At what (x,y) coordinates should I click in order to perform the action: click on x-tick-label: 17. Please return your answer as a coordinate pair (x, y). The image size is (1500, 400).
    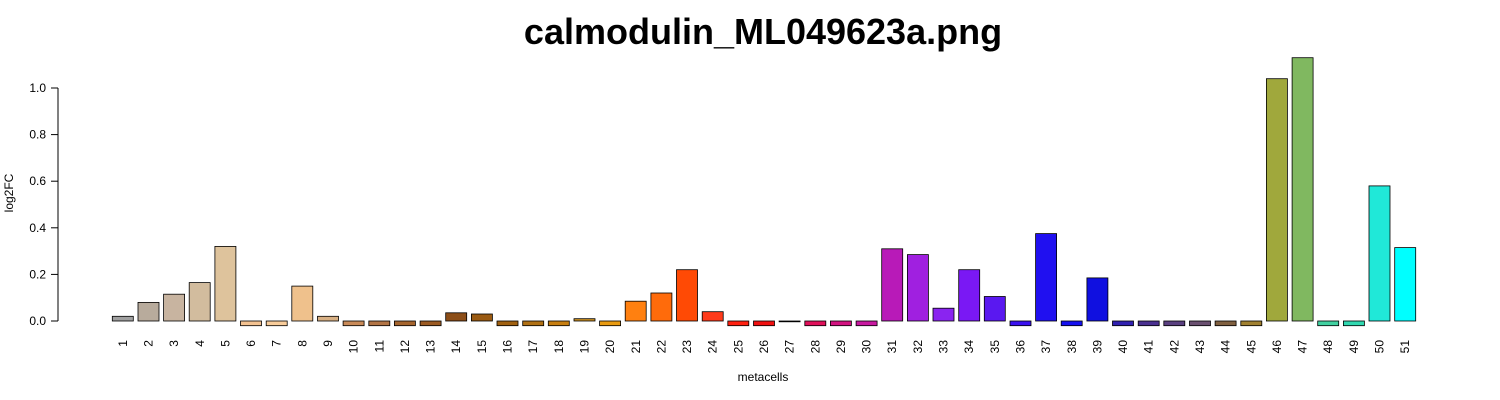
    Looking at the image, I should click on (533, 347).